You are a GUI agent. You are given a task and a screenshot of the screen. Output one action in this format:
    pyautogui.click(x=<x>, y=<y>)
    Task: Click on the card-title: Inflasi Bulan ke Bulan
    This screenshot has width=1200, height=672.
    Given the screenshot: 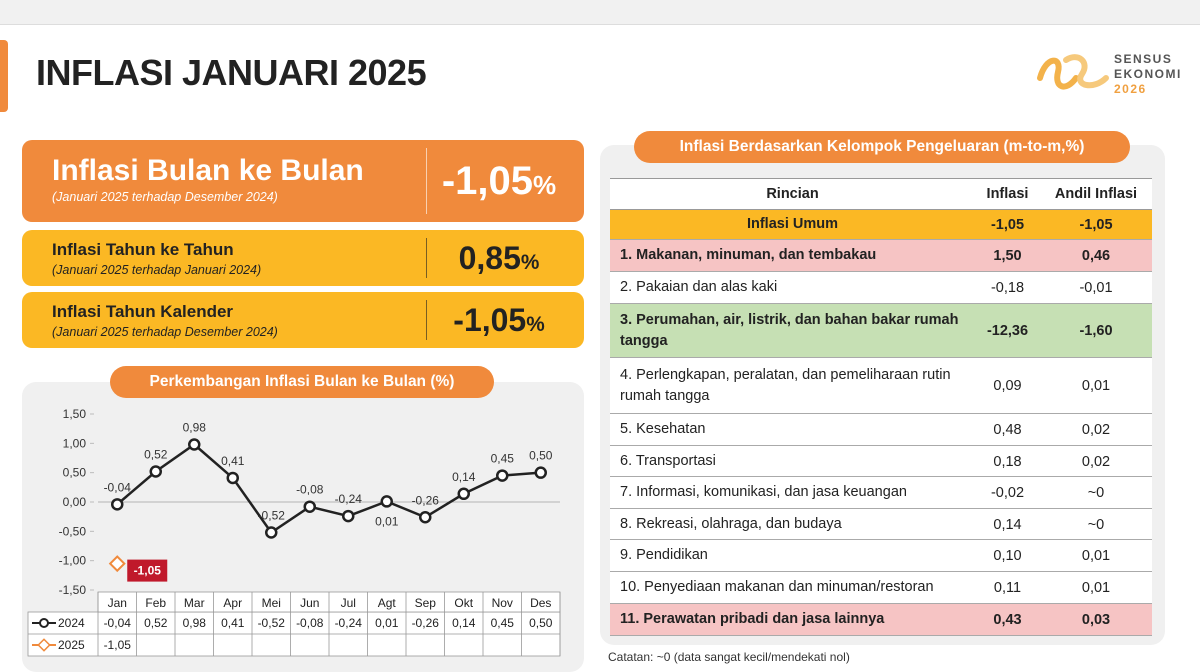 What is the action you would take?
    pyautogui.click(x=208, y=170)
    